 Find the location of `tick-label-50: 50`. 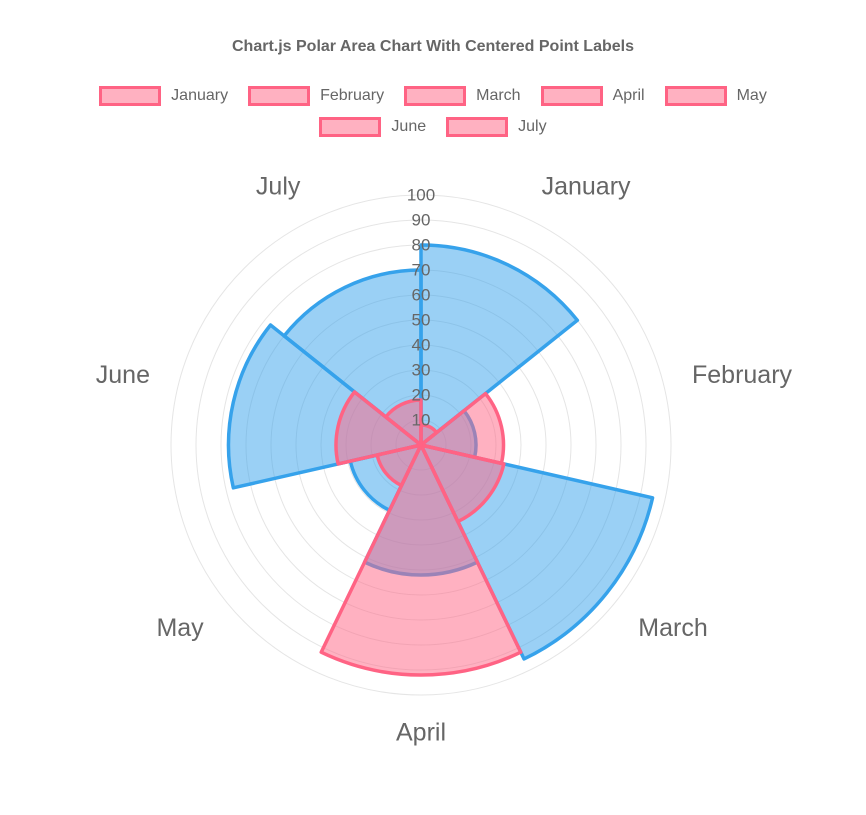

tick-label-50: 50 is located at coordinates (421, 320).